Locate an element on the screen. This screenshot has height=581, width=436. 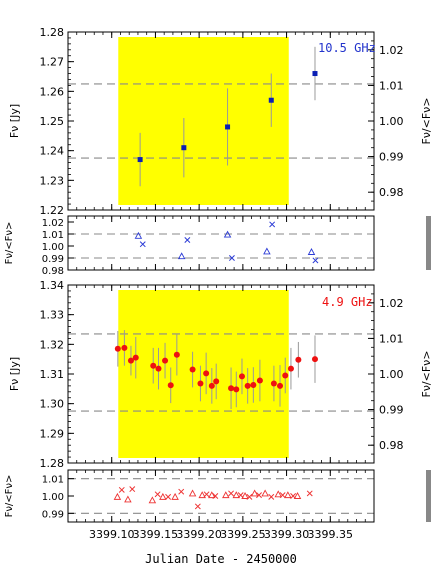
panel-4.9ghz-ylabel-left: Fν [Jy] is located at coordinates (14, 374).